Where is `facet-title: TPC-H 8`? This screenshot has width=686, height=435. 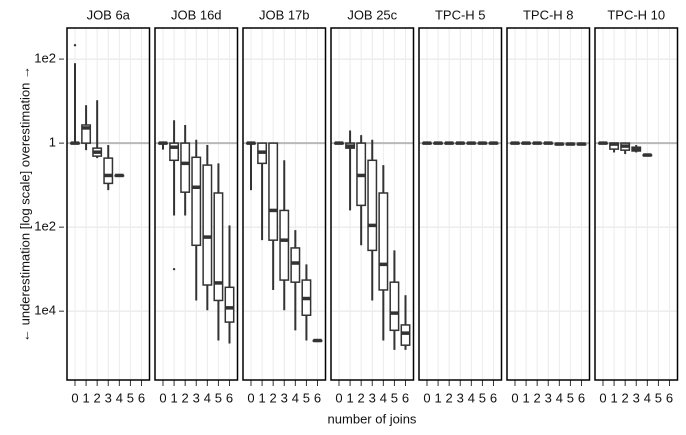 facet-title: TPC-H 8 is located at coordinates (548, 14).